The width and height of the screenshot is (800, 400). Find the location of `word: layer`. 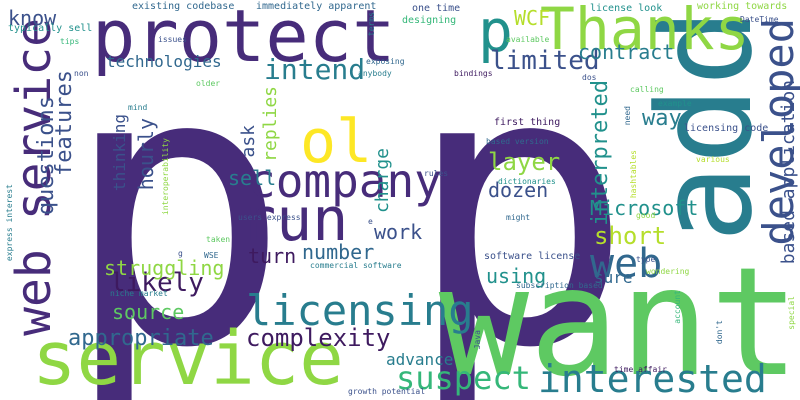

word: layer is located at coordinates (524, 162).